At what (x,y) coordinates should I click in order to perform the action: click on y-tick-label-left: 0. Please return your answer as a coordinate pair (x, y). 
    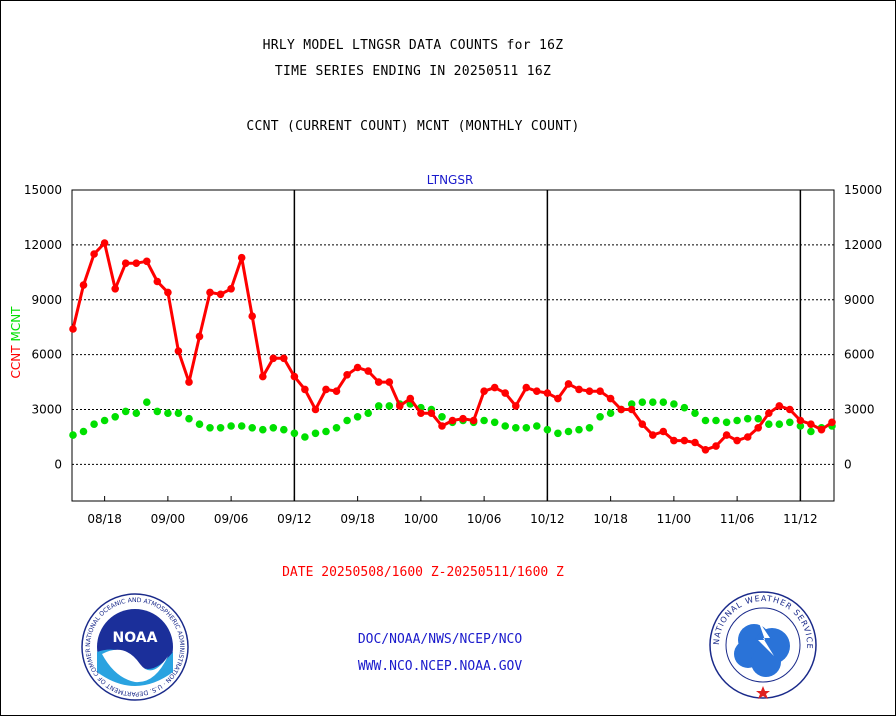
    Looking at the image, I should click on (58, 464).